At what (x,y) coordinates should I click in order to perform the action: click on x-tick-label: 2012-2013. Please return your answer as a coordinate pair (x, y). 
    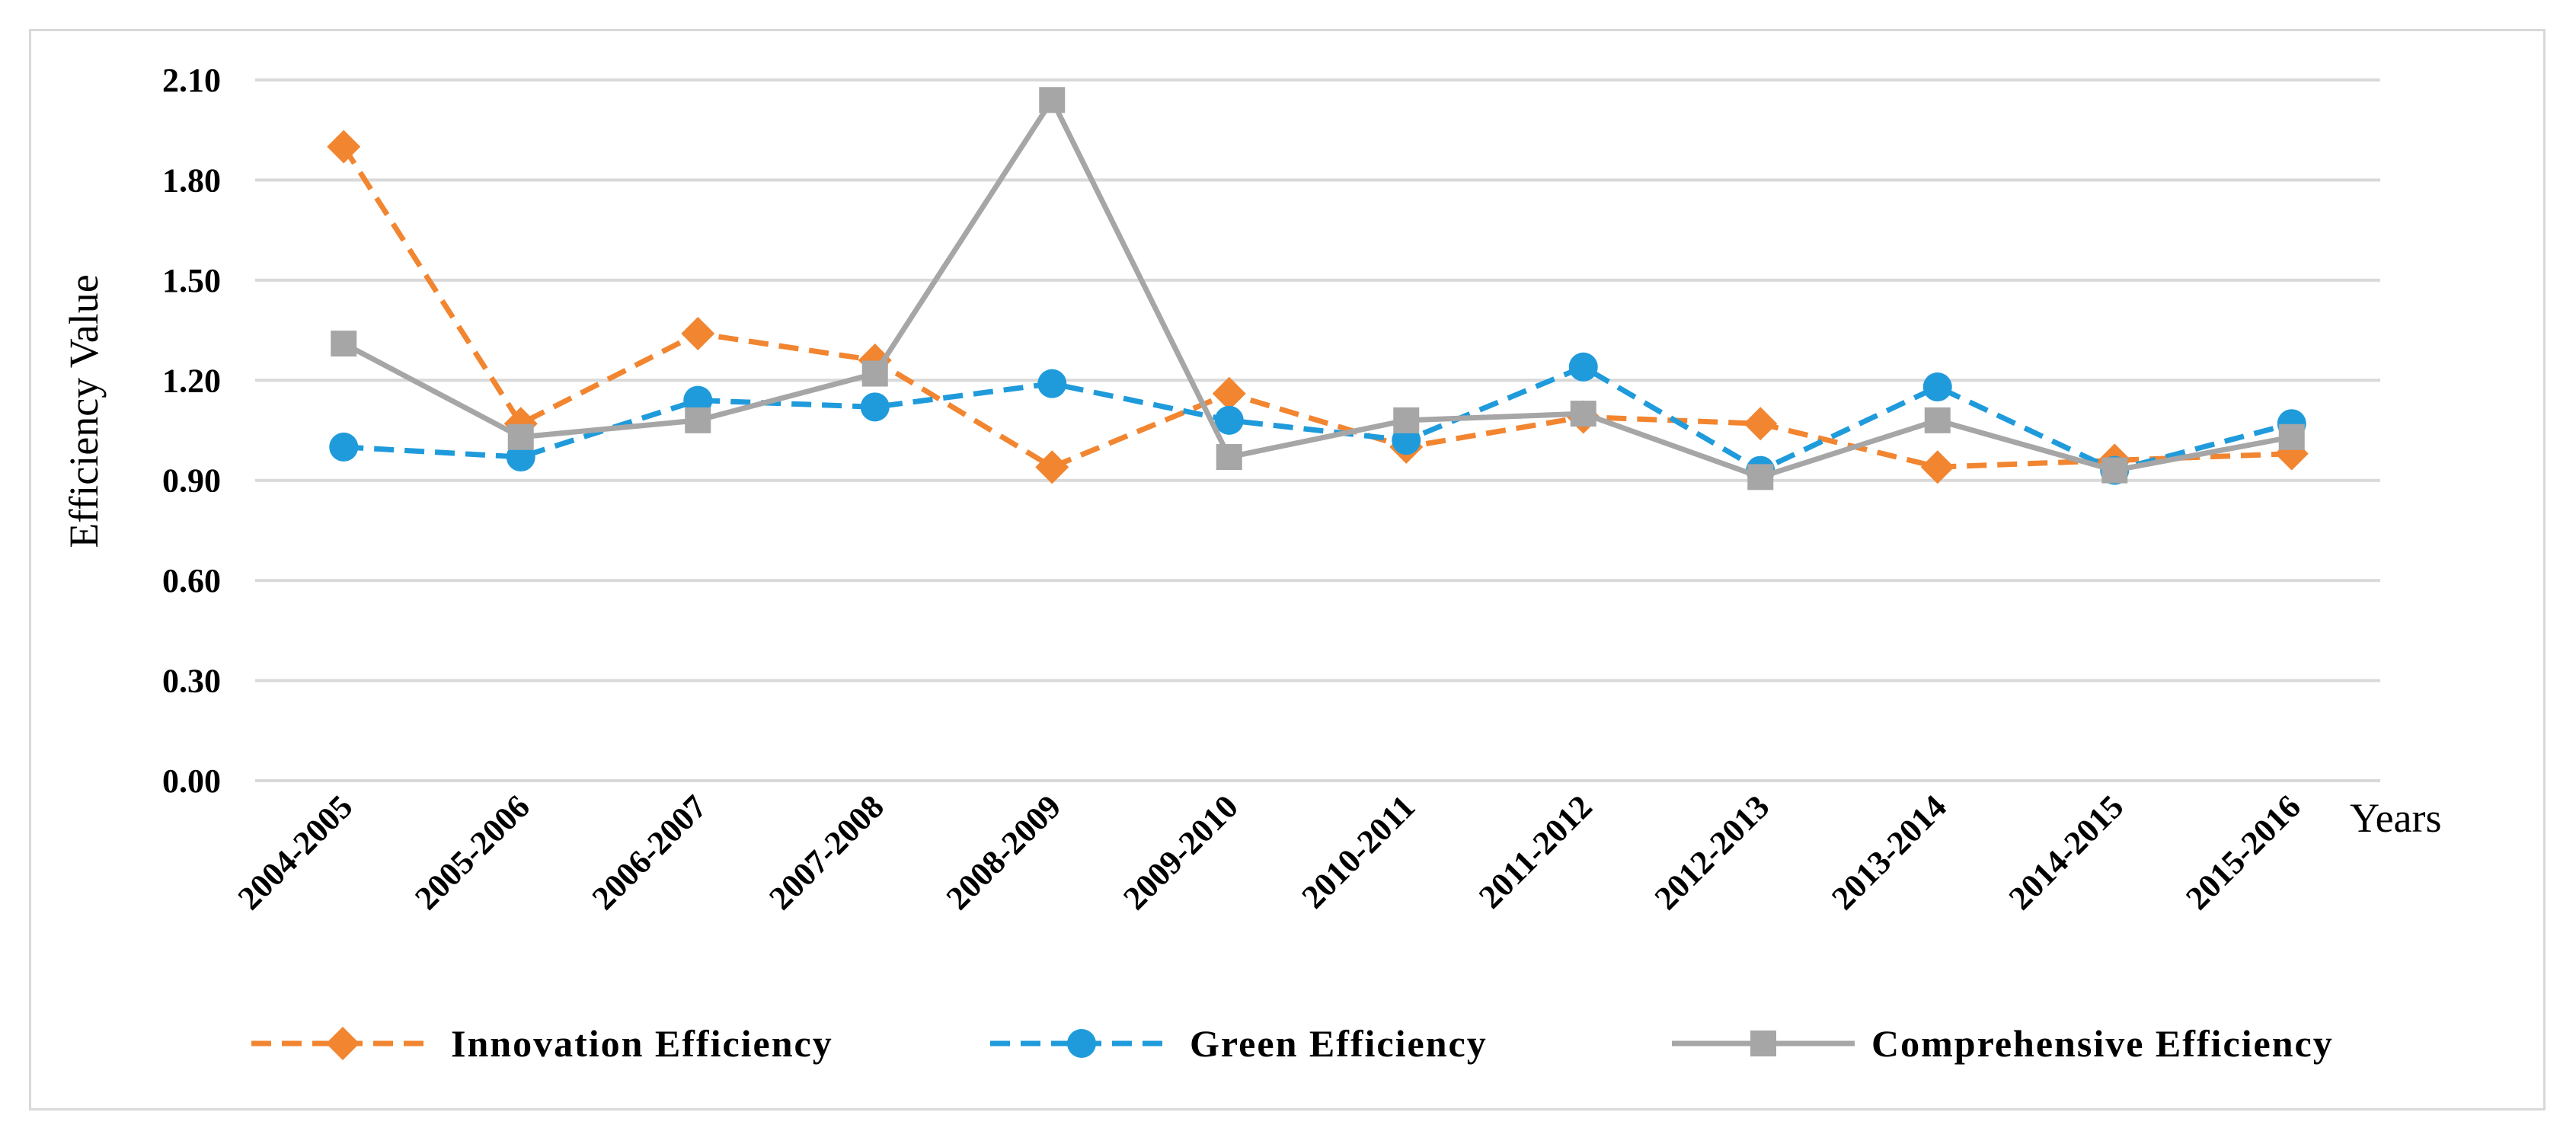
    Looking at the image, I should click on (1712, 852).